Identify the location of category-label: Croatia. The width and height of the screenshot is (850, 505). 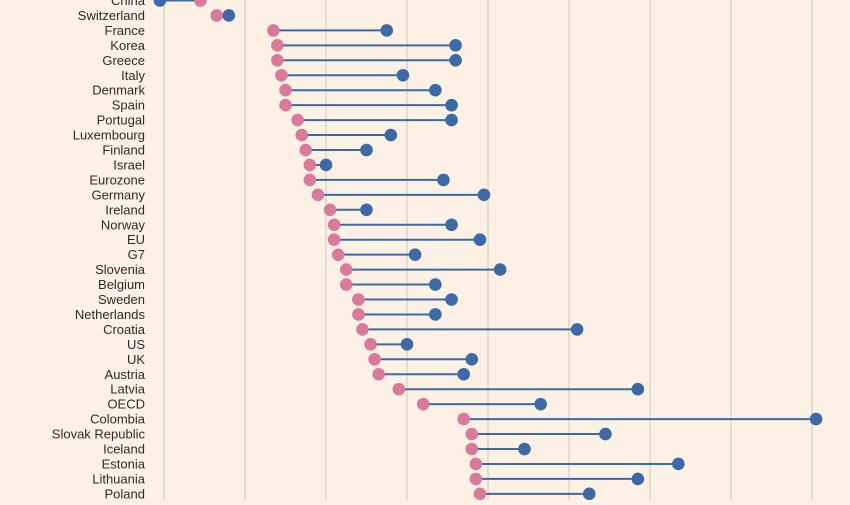
(124, 329).